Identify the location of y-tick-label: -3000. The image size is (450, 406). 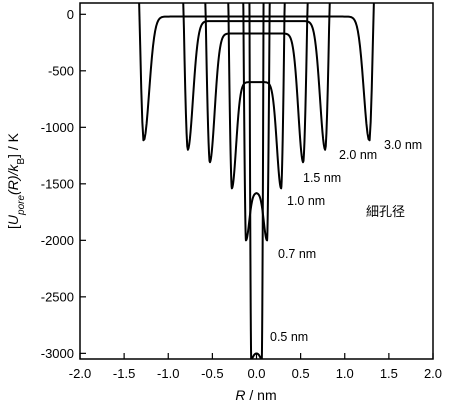
(57, 353).